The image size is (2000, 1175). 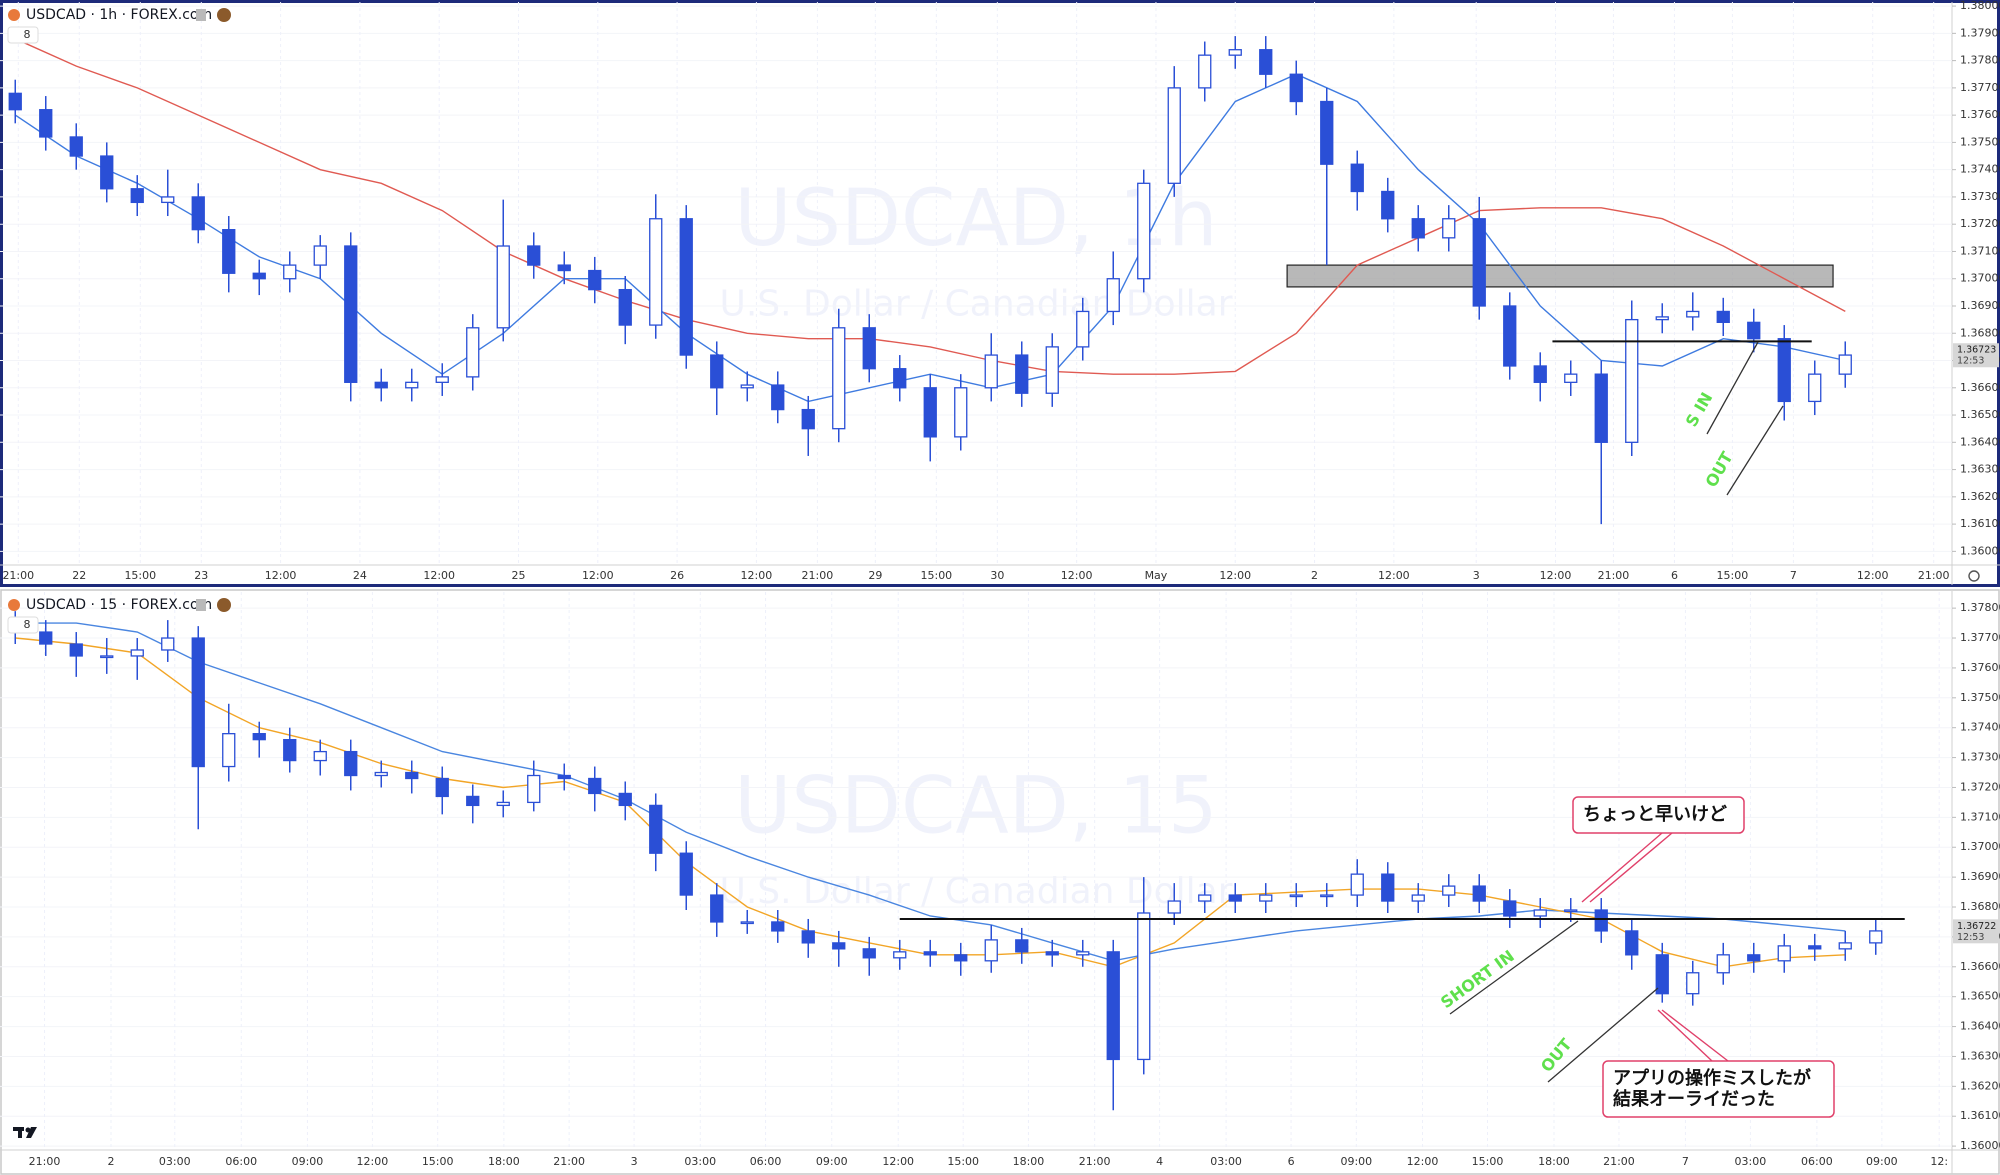 What do you see at coordinates (1974, 576) in the screenshot?
I see `settings-icon` at bounding box center [1974, 576].